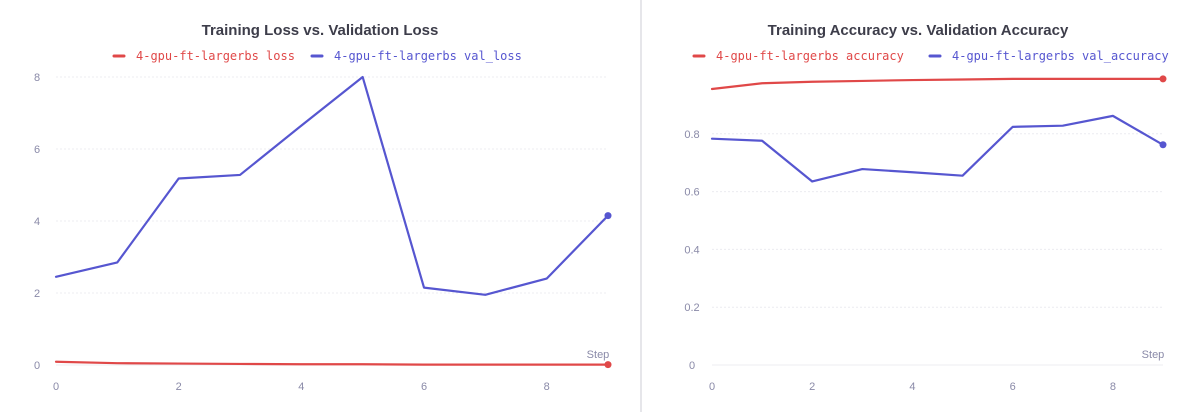 This screenshot has width=1192, height=412. I want to click on y-tick-label: 6, so click(37, 150).